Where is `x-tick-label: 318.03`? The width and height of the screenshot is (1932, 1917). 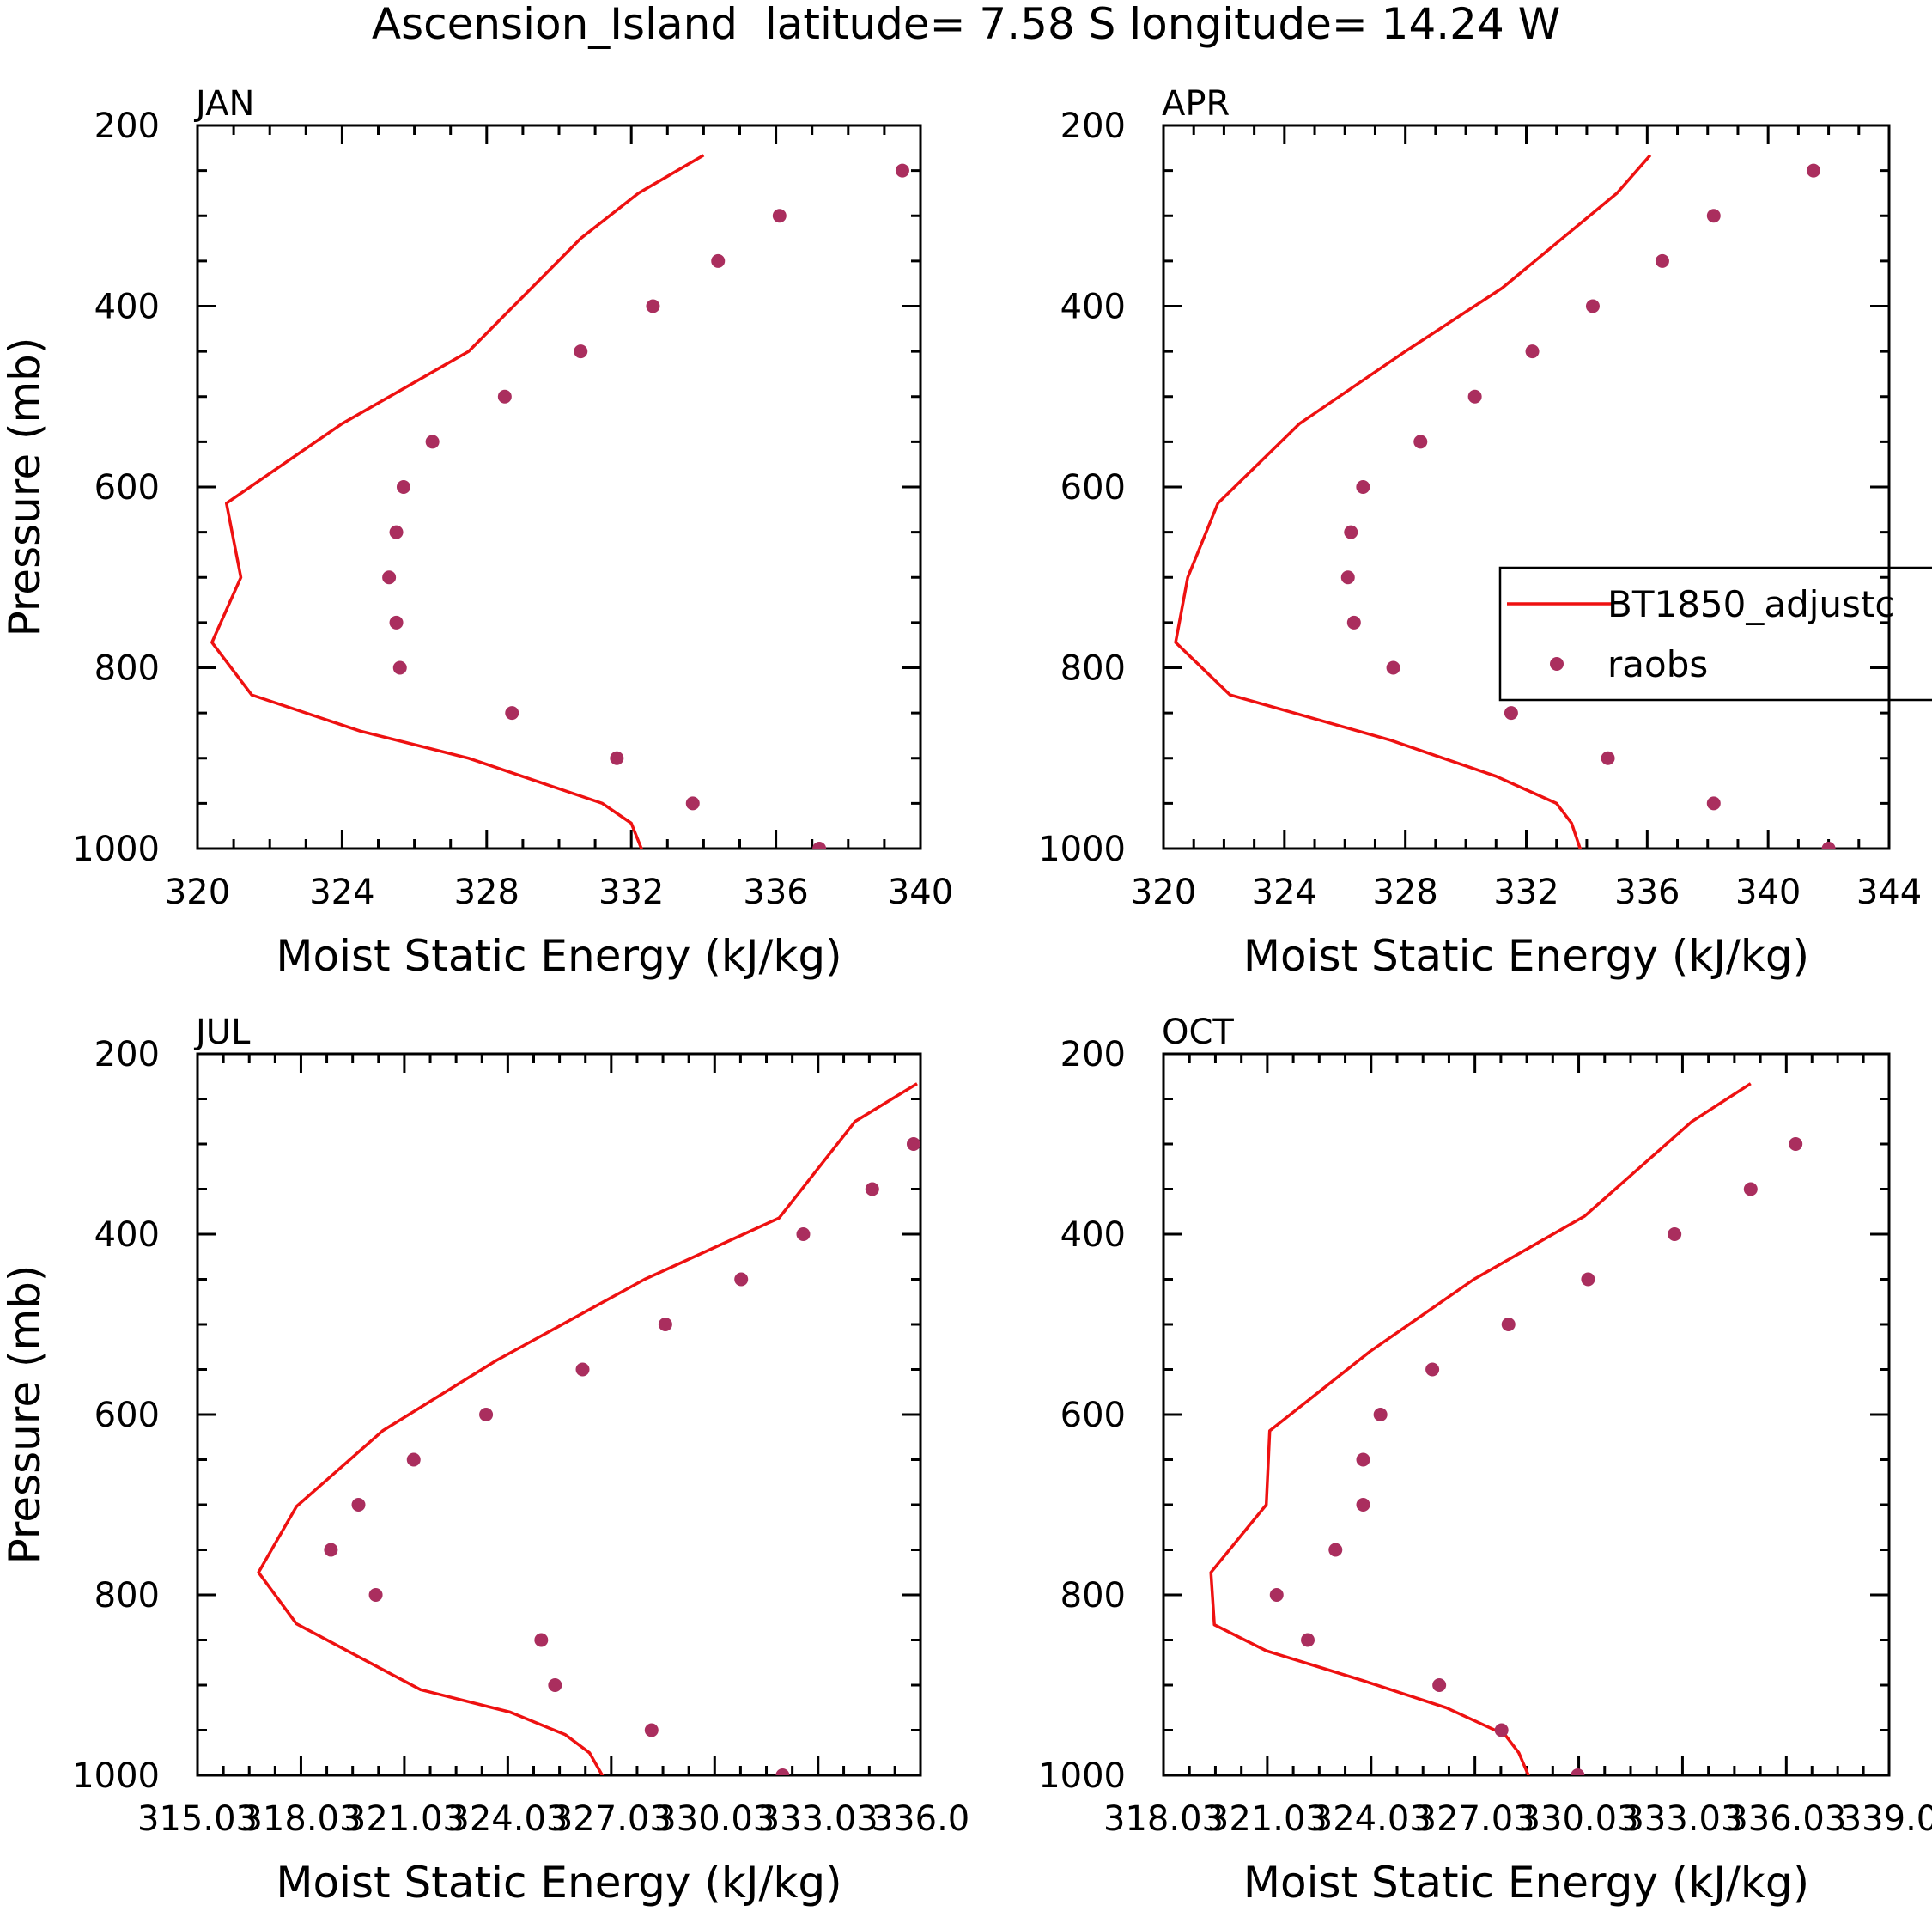 x-tick-label: 318.03 is located at coordinates (1163, 1819).